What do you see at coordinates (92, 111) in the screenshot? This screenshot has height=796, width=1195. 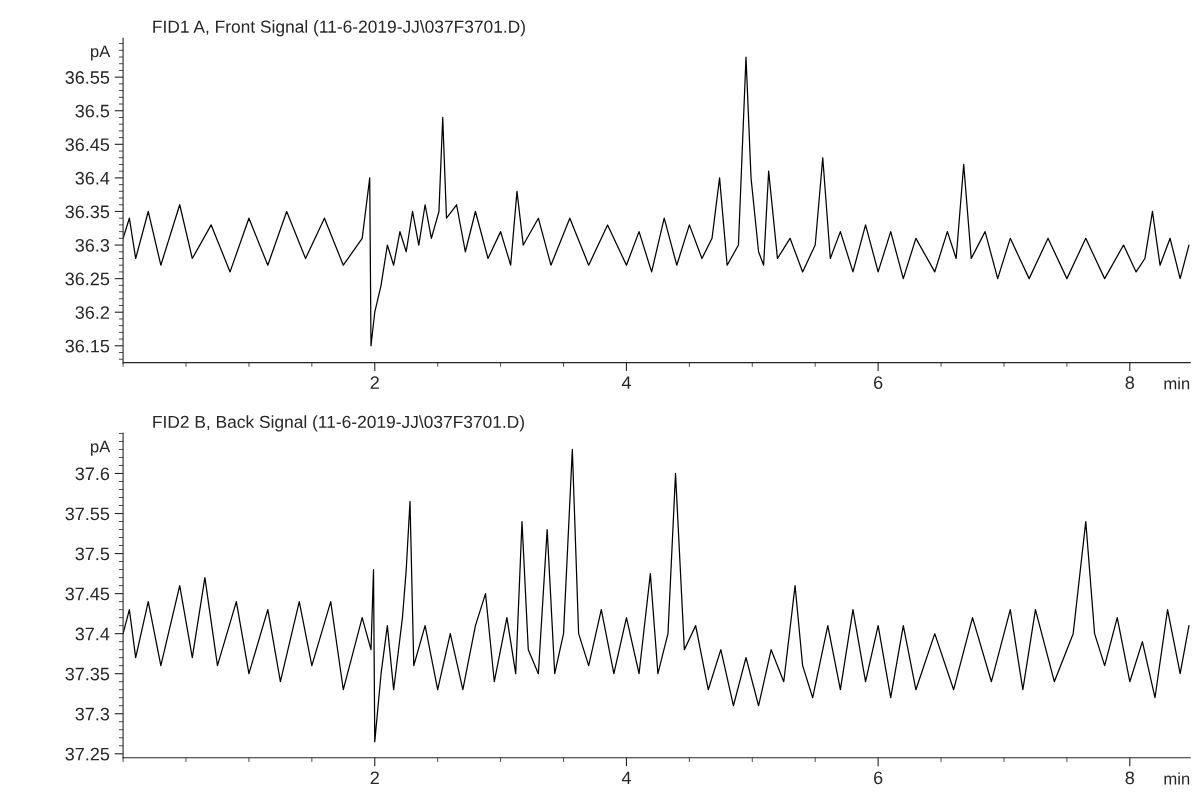 I see `y-tick-label: 36.5` at bounding box center [92, 111].